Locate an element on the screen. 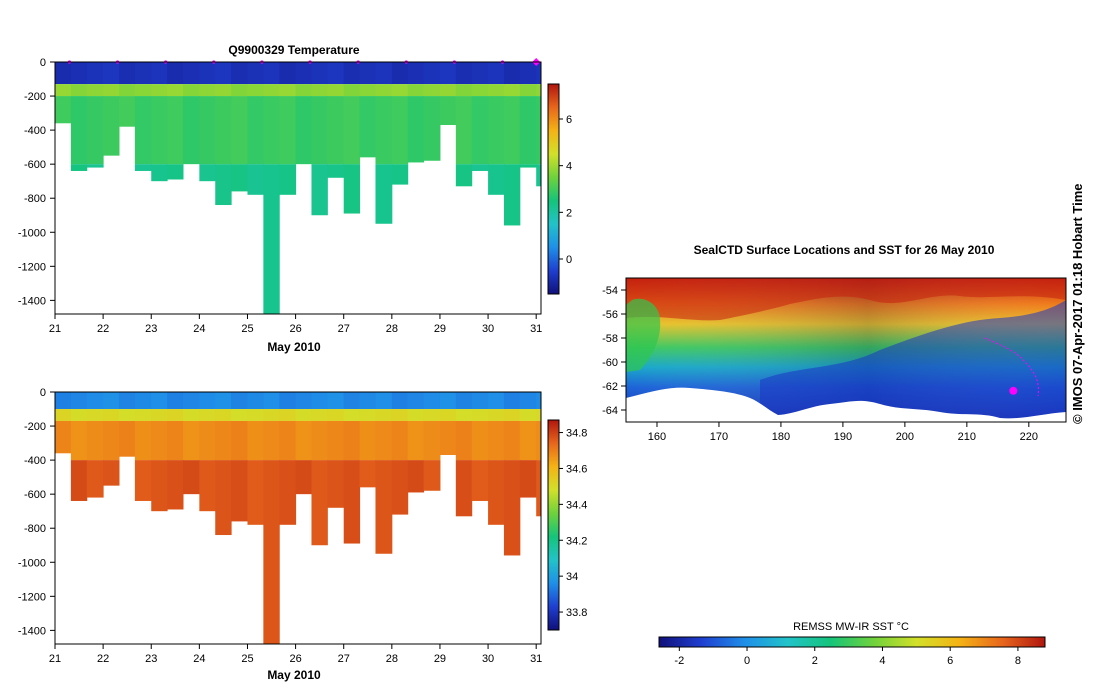 Image resolution: width=1099 pixels, height=700 pixels. colorbar-tick-label: 34.6 is located at coordinates (576, 469).